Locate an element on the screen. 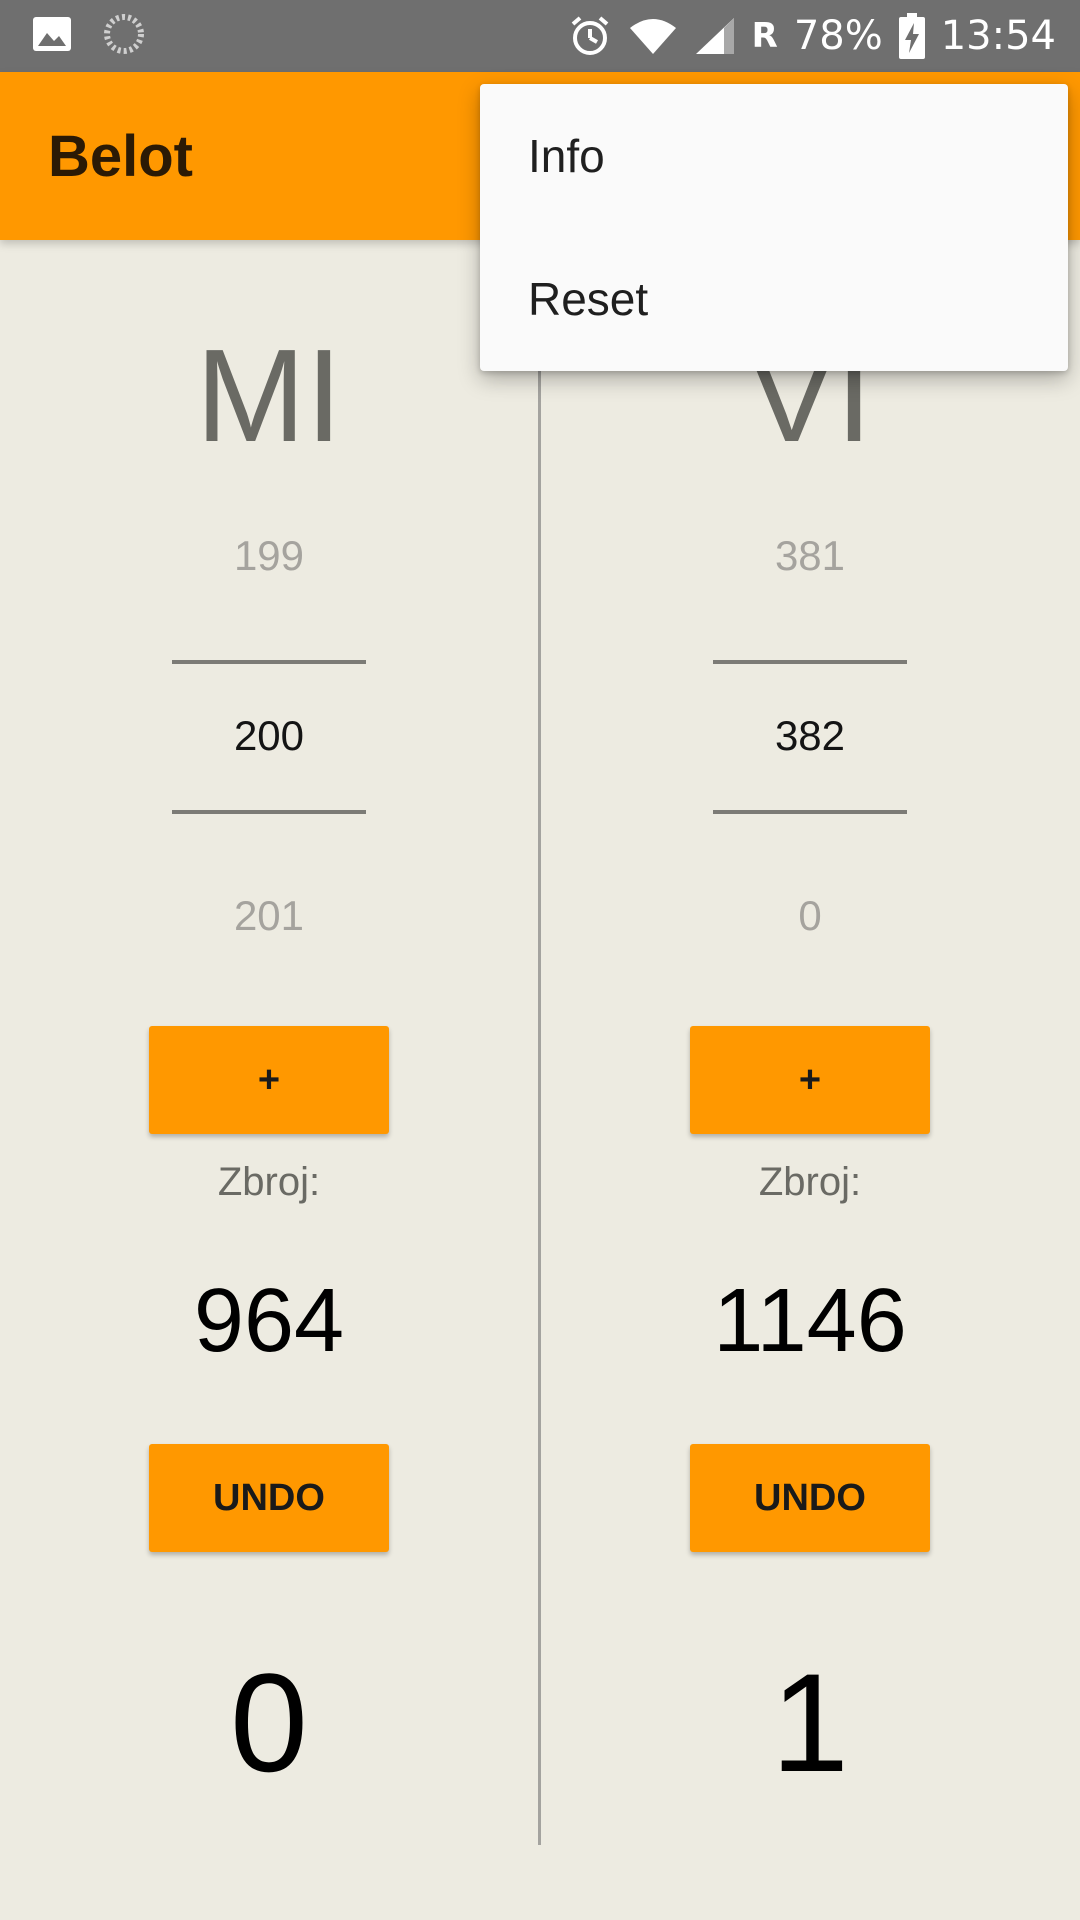 This screenshot has height=1920, width=1080. signal-icon is located at coordinates (715, 36).